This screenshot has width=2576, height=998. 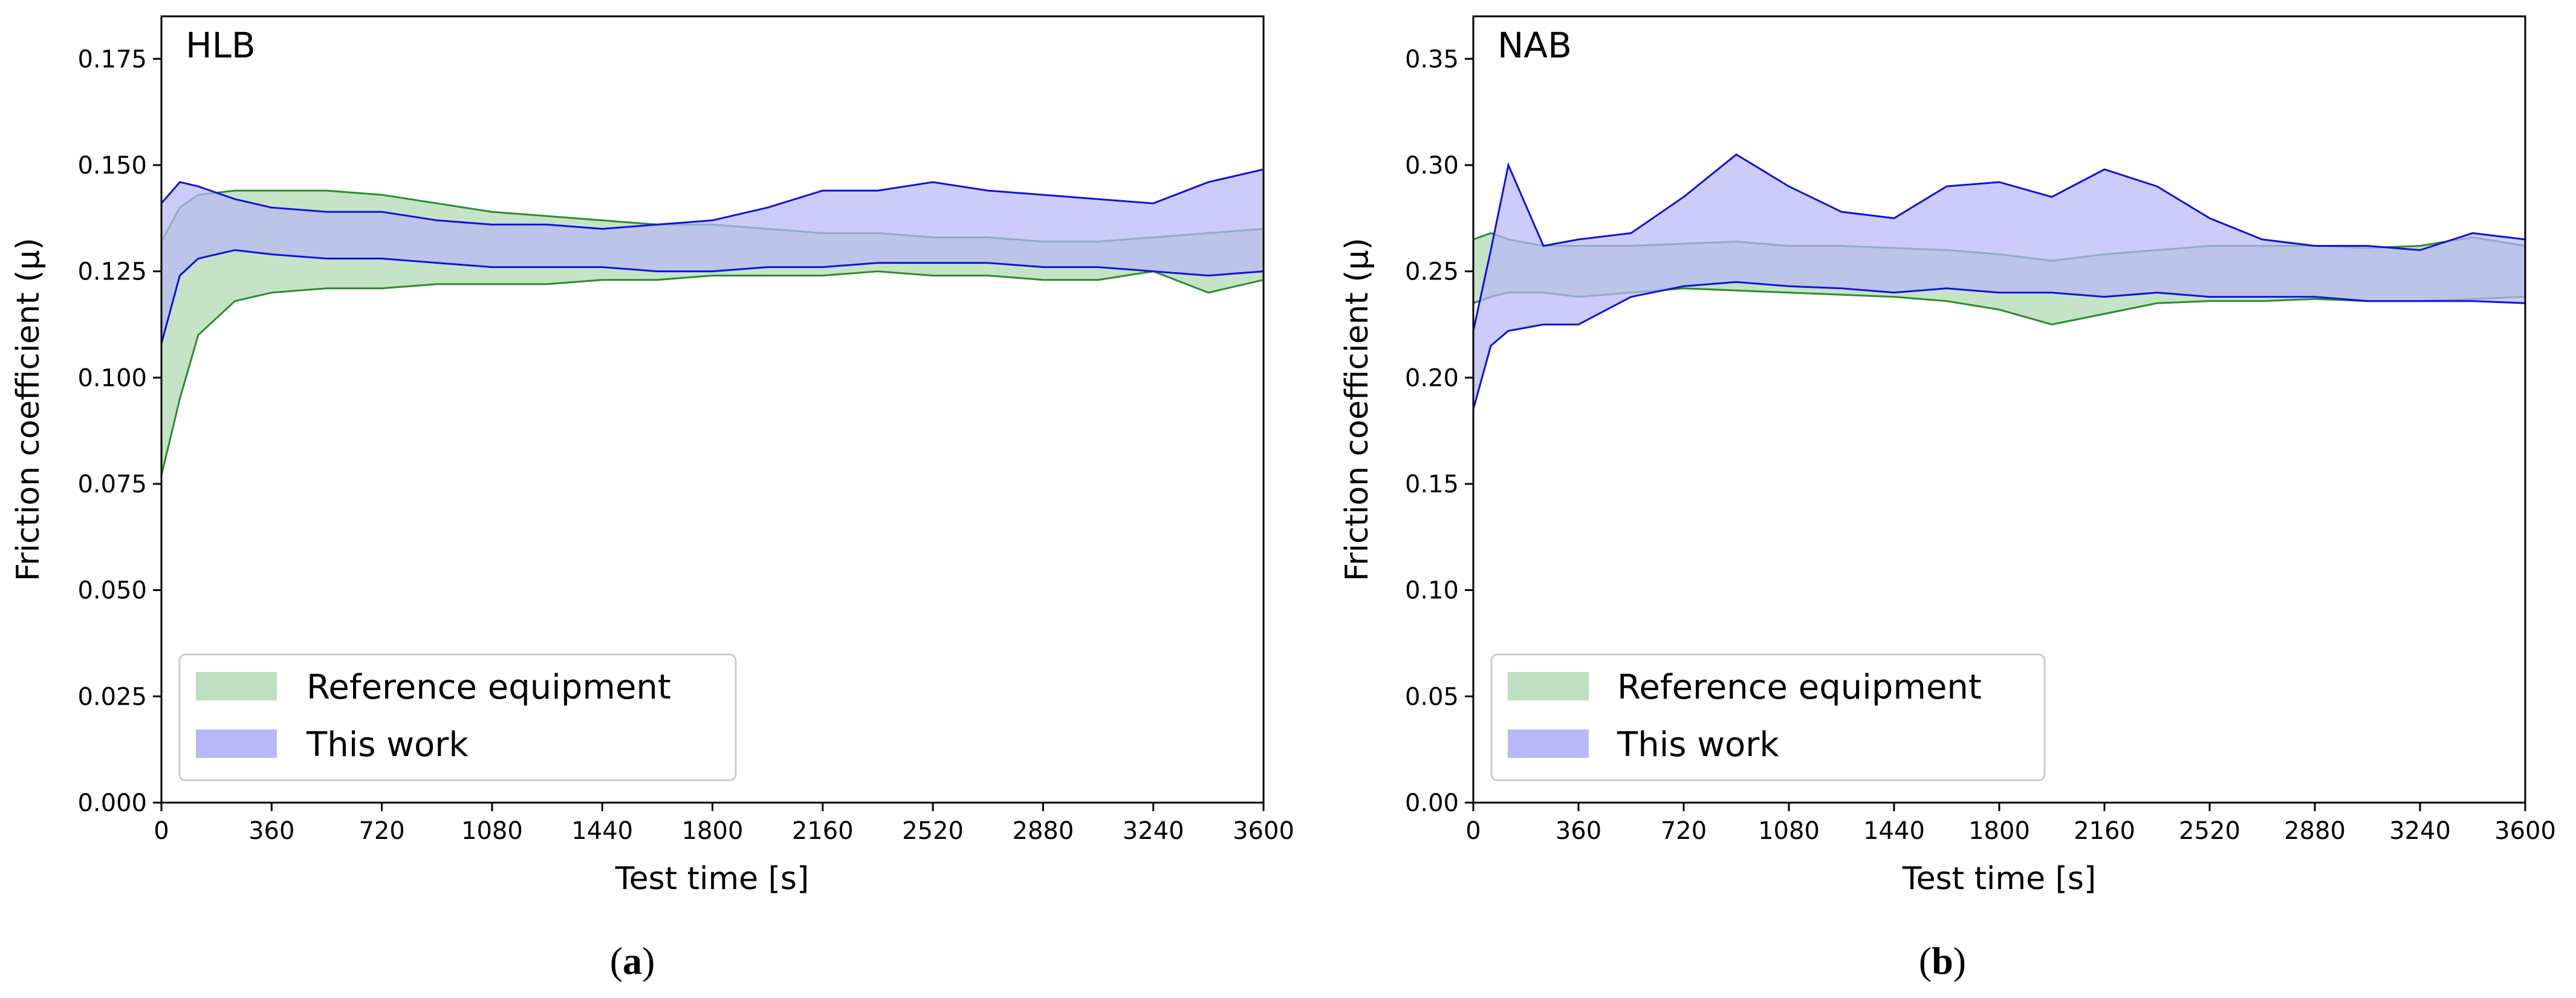 I want to click on panel-a-caption: (a), so click(x=633, y=961).